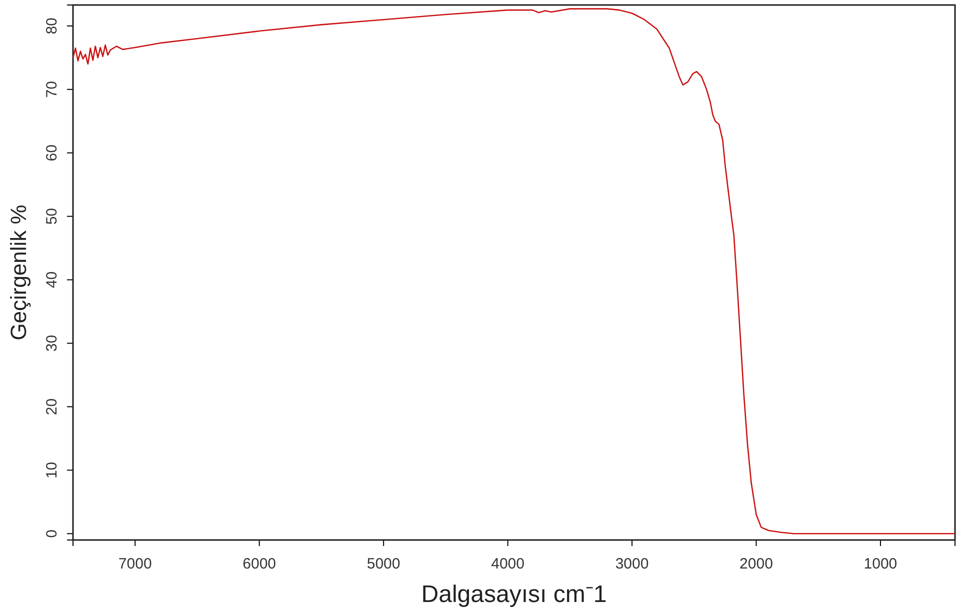 This screenshot has height=614, width=958. Describe the element at coordinates (383, 564) in the screenshot. I see `x-tick-label: 5000` at that location.